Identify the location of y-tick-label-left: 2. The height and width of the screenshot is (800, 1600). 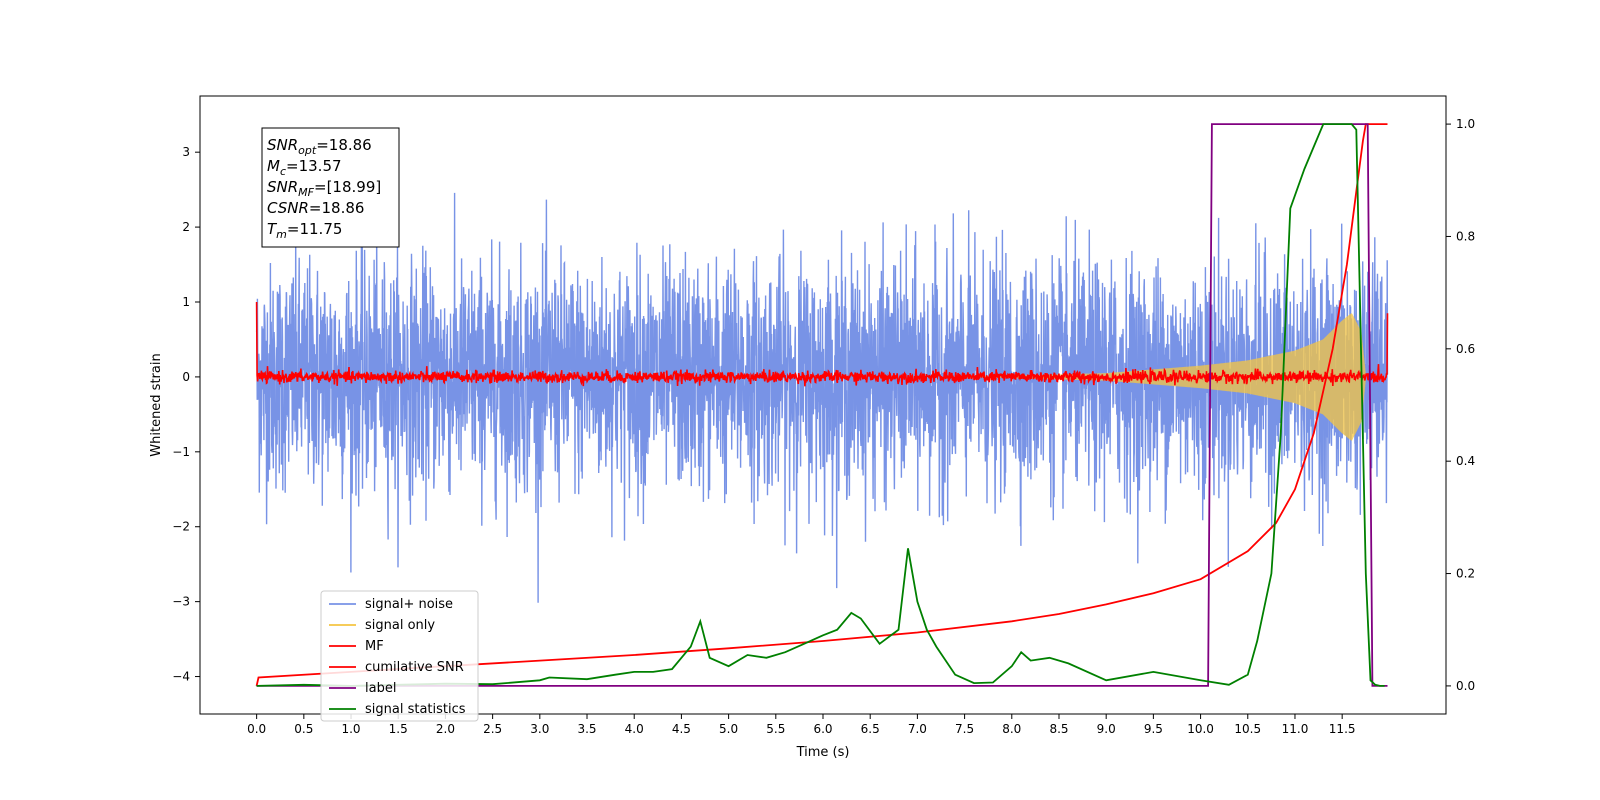
(186, 227).